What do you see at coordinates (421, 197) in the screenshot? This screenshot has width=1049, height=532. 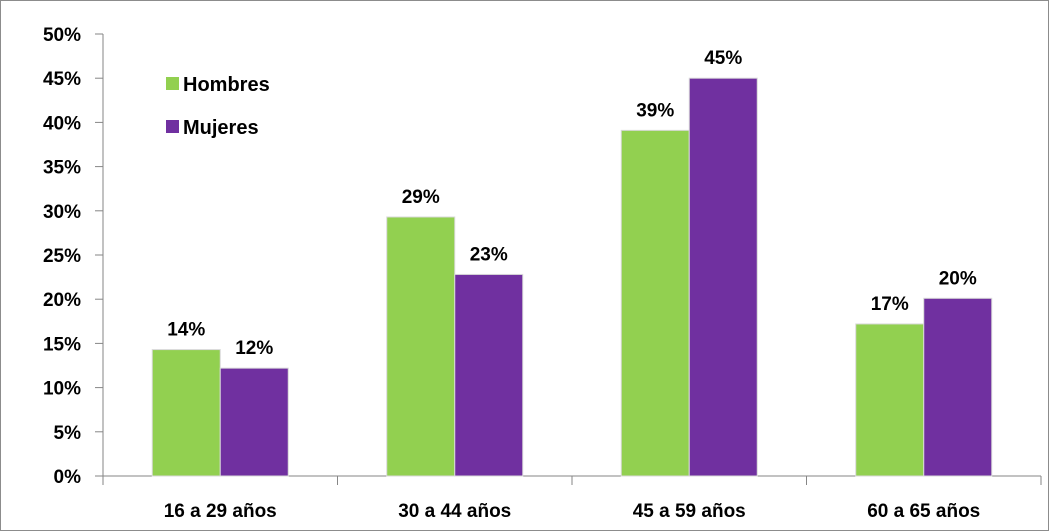 I see `data-label: 29%` at bounding box center [421, 197].